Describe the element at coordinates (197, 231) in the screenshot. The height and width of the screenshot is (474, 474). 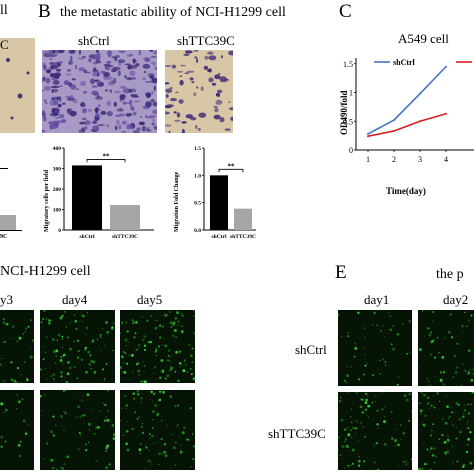
I see `fold-ytick-label: 0.0` at that location.